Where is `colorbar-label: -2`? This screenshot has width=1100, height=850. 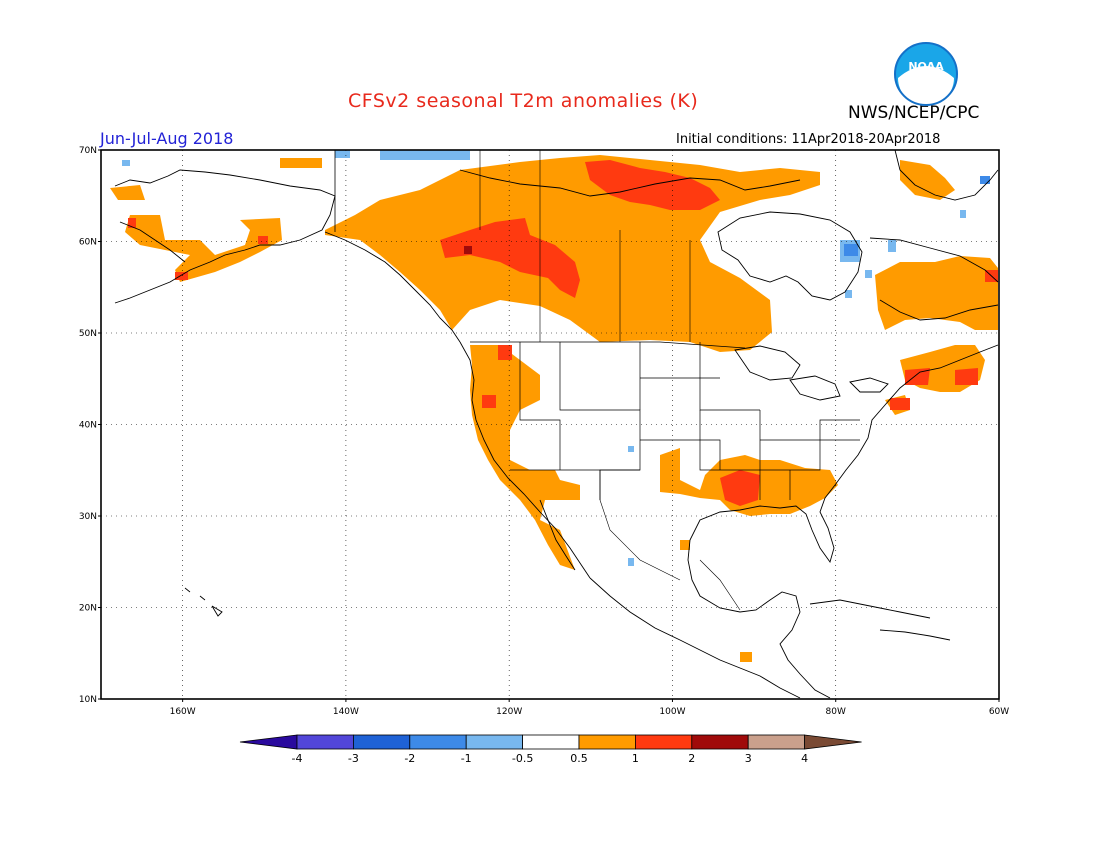
colorbar-label: -2 is located at coordinates (409, 758).